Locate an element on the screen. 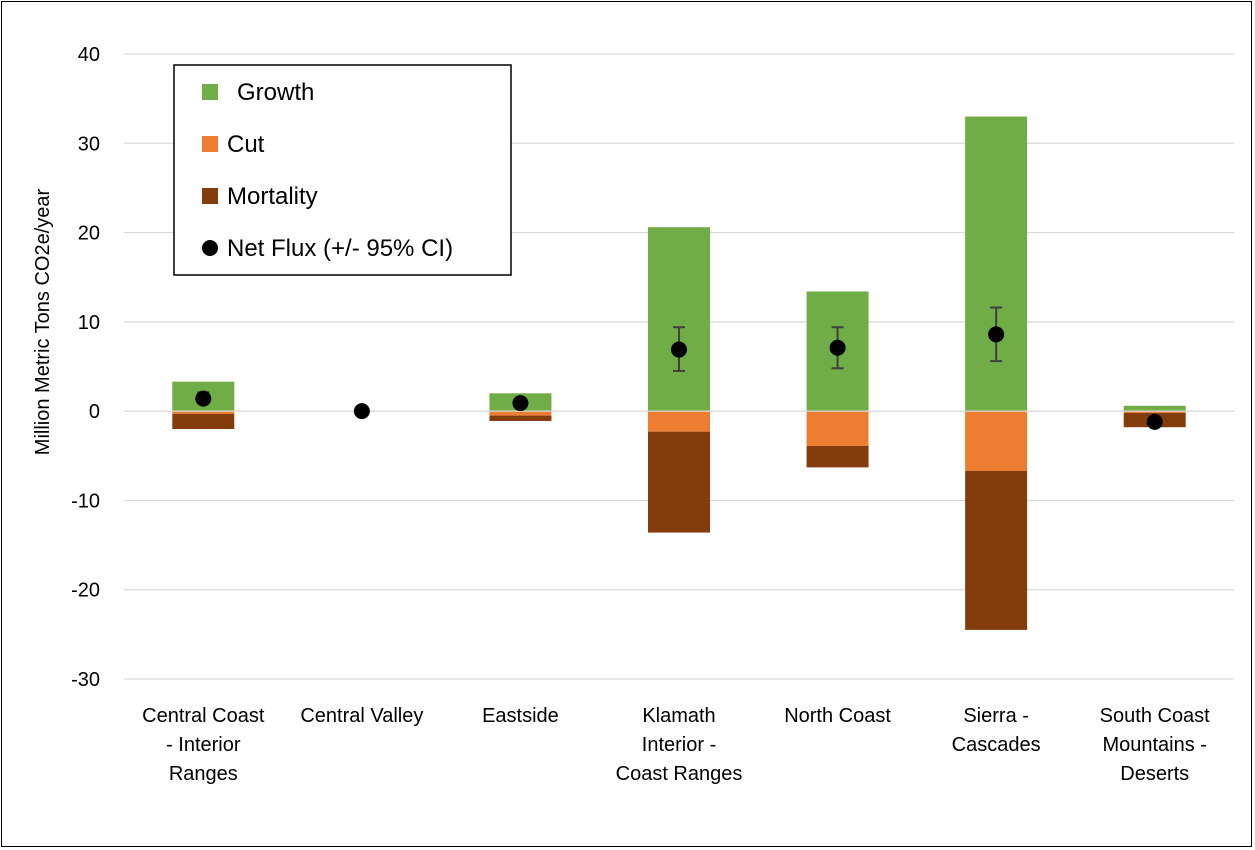 This screenshot has height=850, width=1255. legend-swatch-cut is located at coordinates (210, 144).